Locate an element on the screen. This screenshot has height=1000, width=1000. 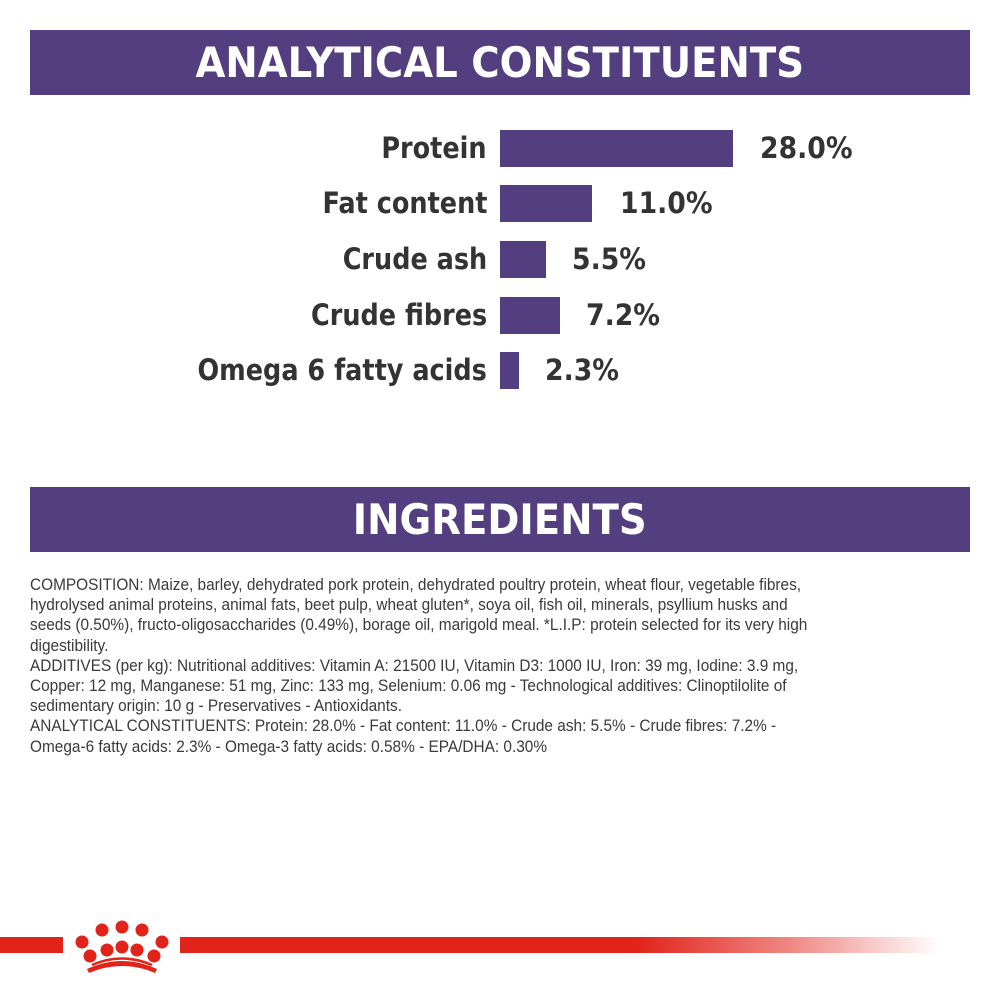
chart-row-crude-ash: Crude ash 5.5% is located at coordinates (500, 259).